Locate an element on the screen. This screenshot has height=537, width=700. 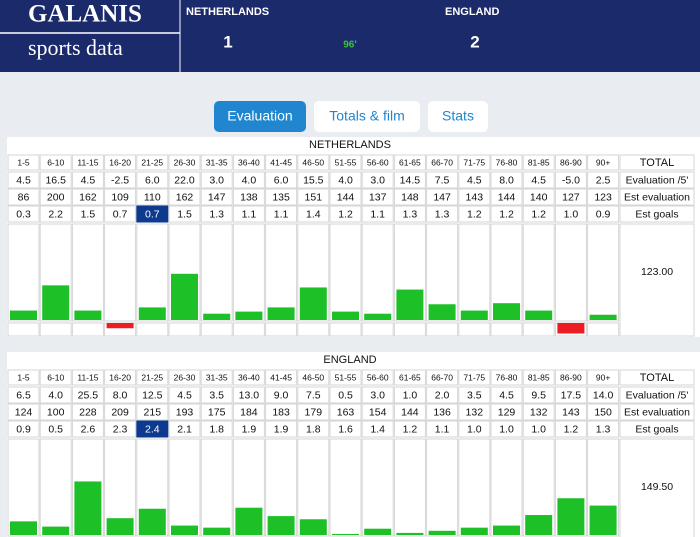
cell-value: 1.6 is located at coordinates (345, 429).